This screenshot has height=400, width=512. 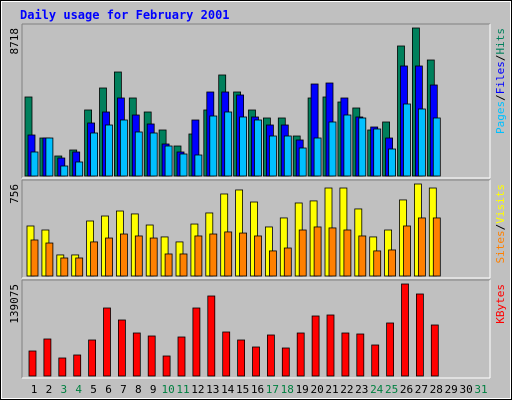 What do you see at coordinates (182, 389) in the screenshot?
I see `x-tick-label: 11` at bounding box center [182, 389].